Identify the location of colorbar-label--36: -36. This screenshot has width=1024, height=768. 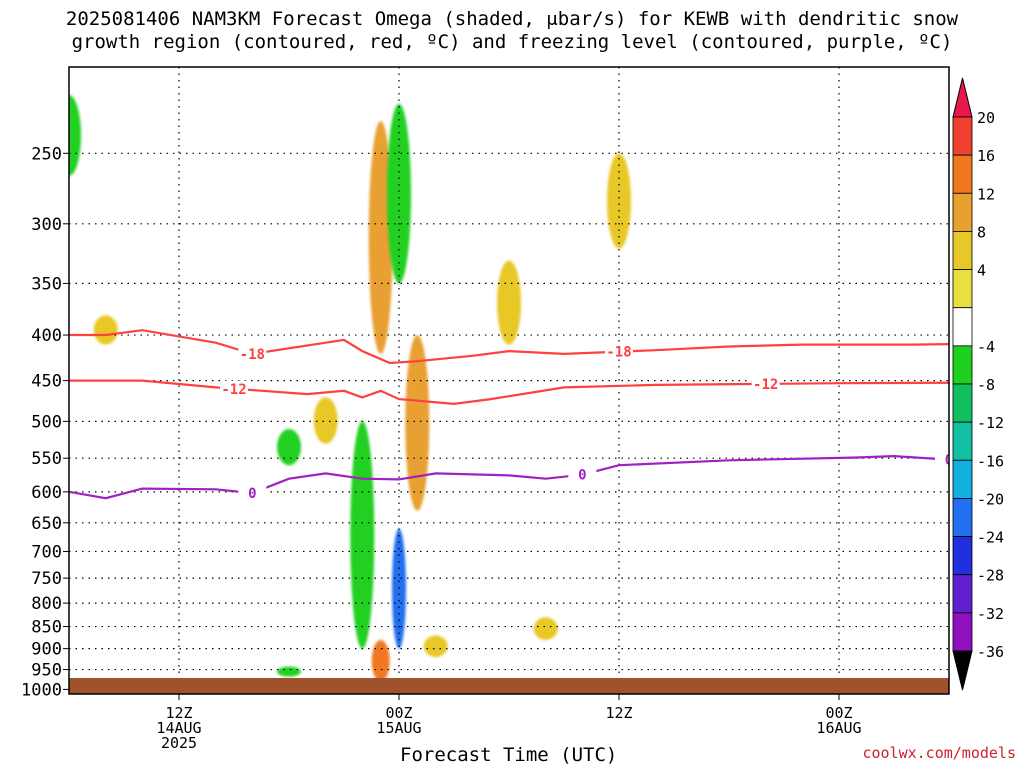
(990, 652).